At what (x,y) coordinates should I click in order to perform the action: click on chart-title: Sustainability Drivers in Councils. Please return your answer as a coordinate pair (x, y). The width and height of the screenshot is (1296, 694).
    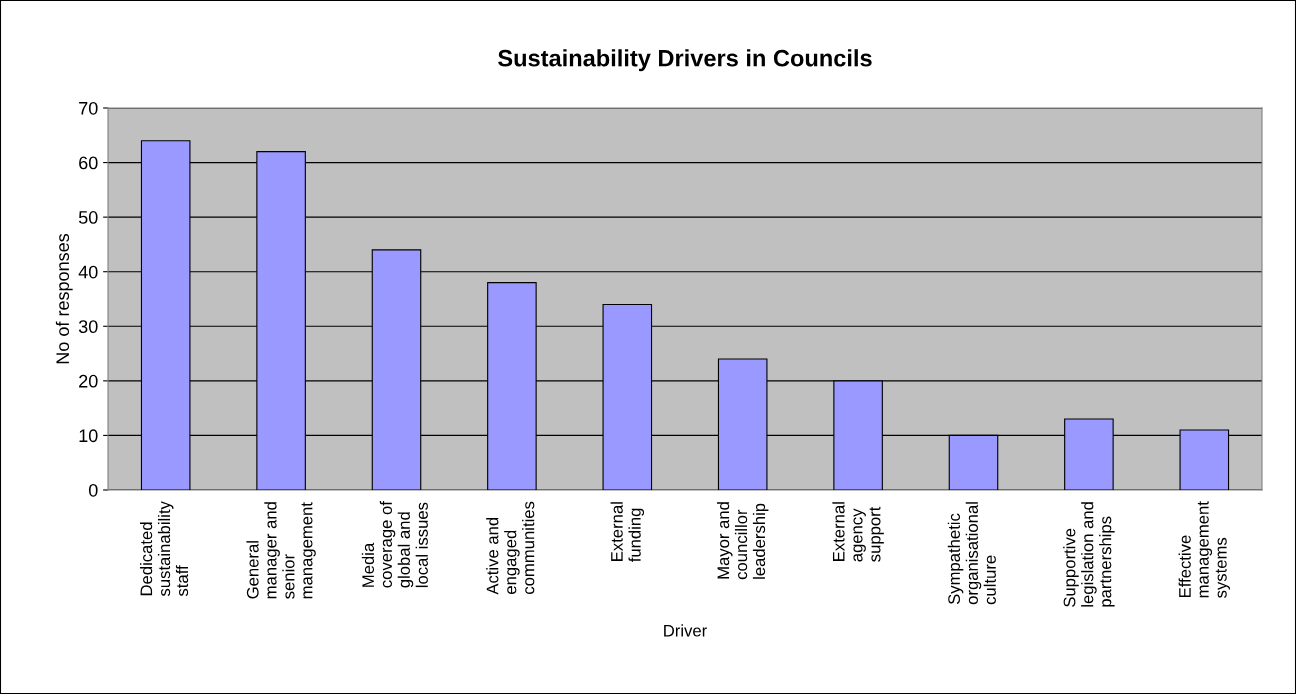
    Looking at the image, I should click on (685, 60).